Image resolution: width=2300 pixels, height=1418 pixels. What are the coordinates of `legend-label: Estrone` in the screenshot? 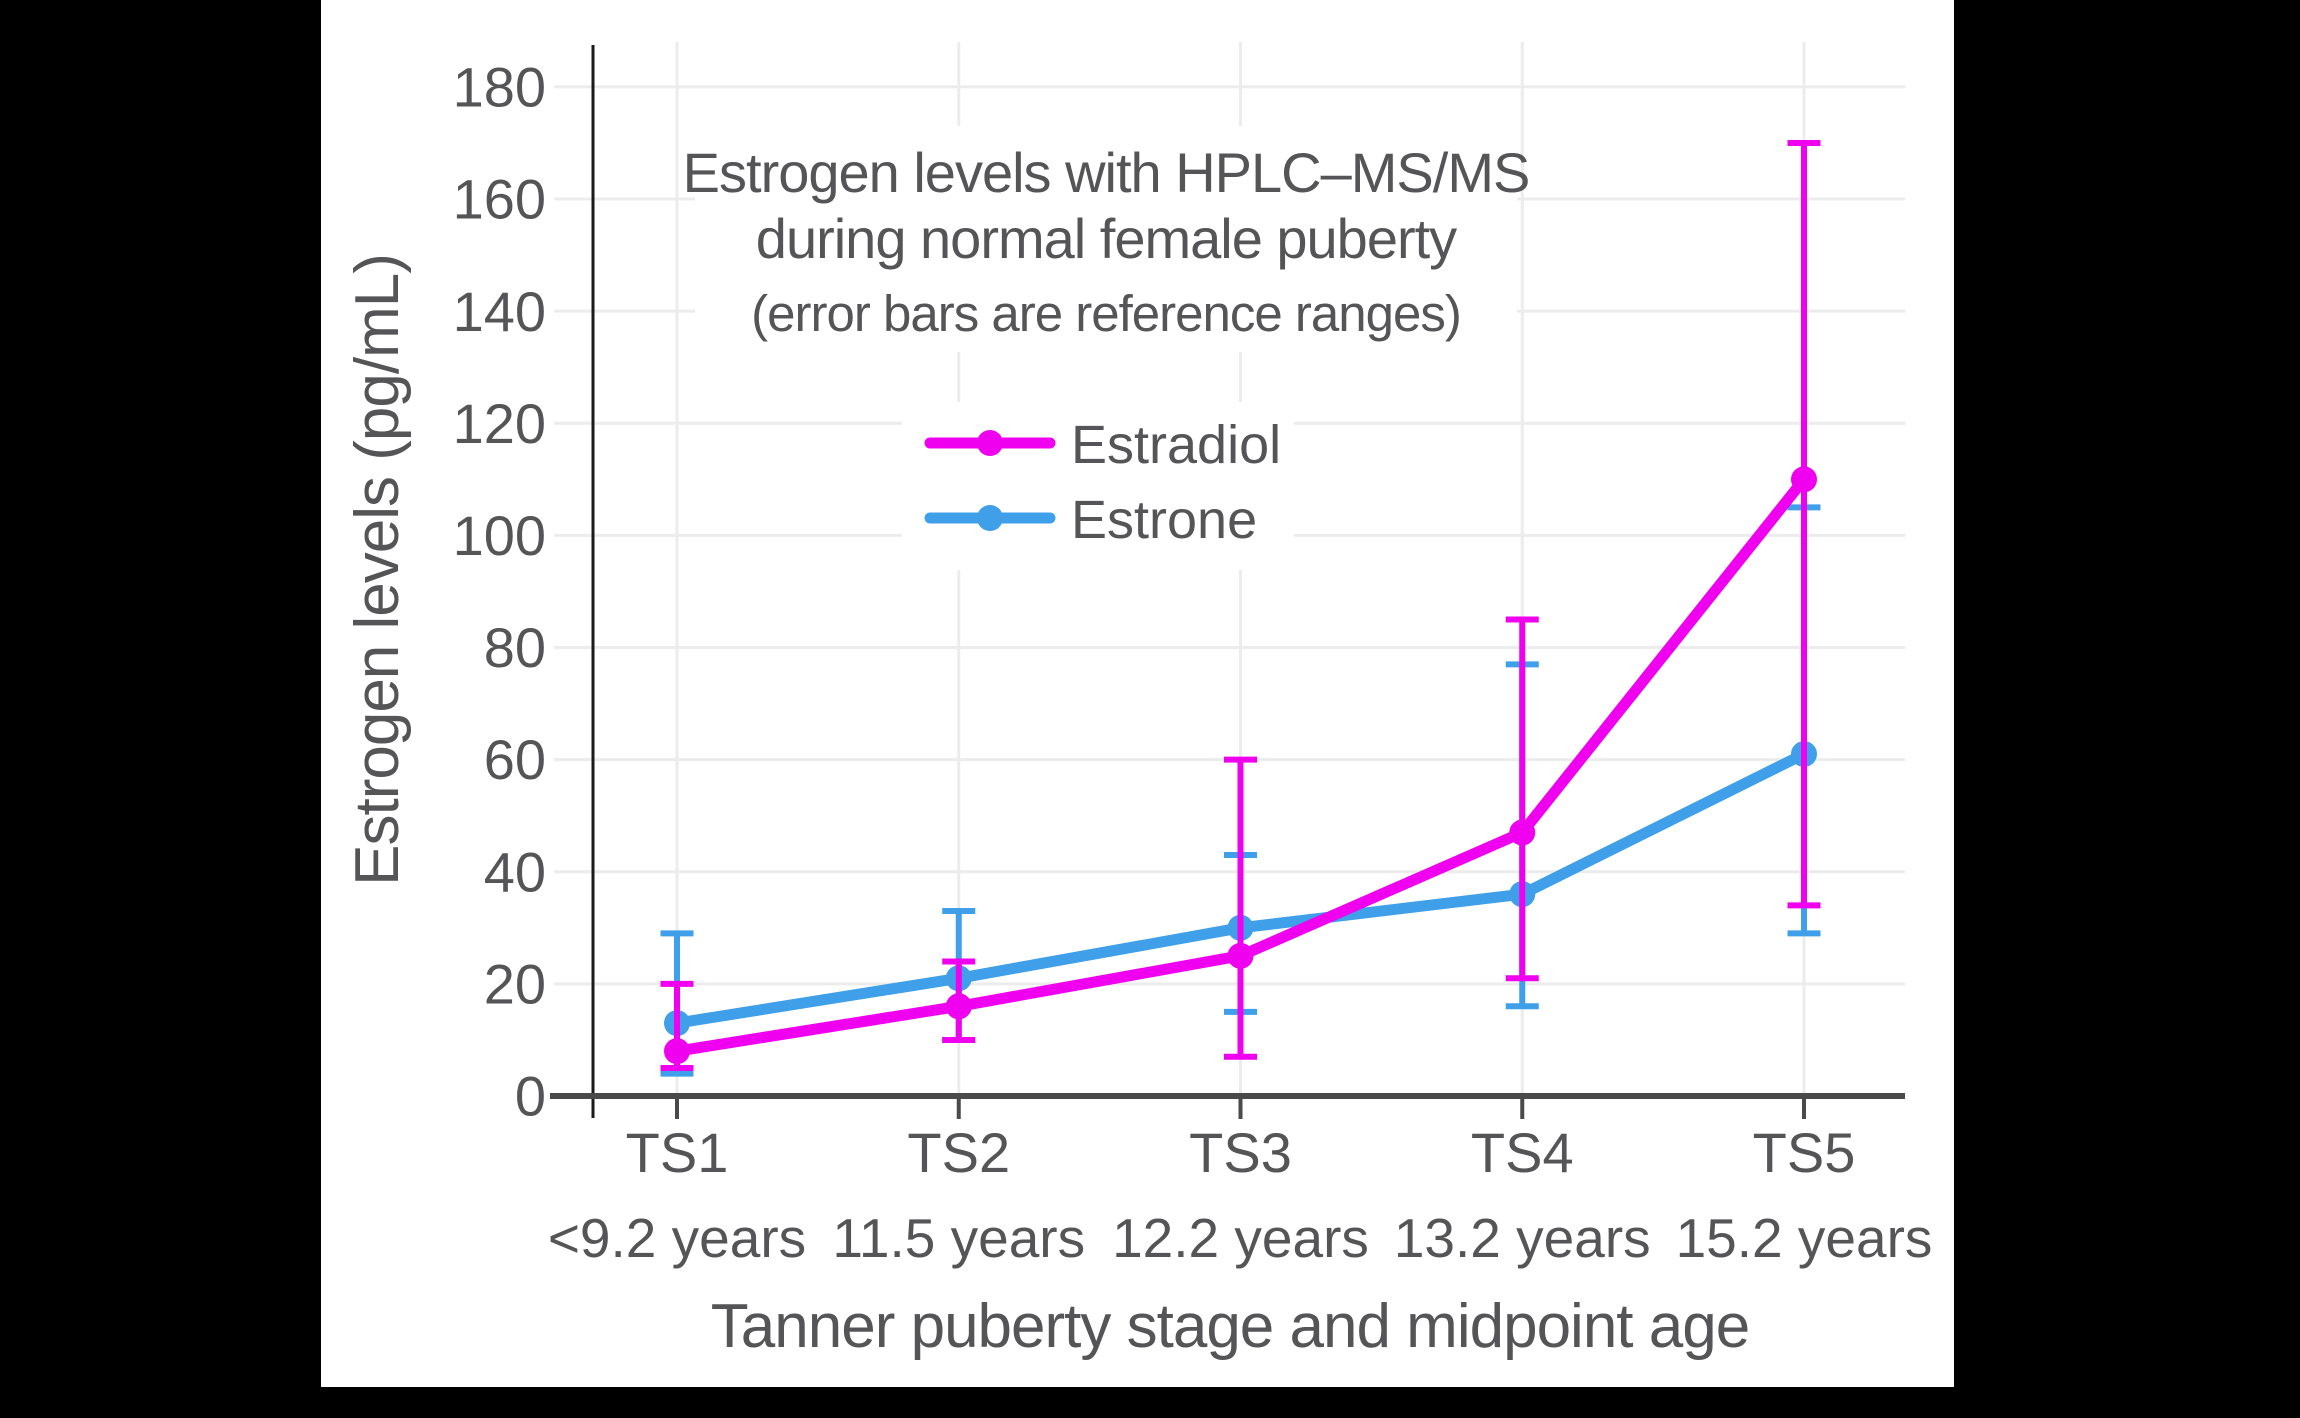 It's located at (1164, 520).